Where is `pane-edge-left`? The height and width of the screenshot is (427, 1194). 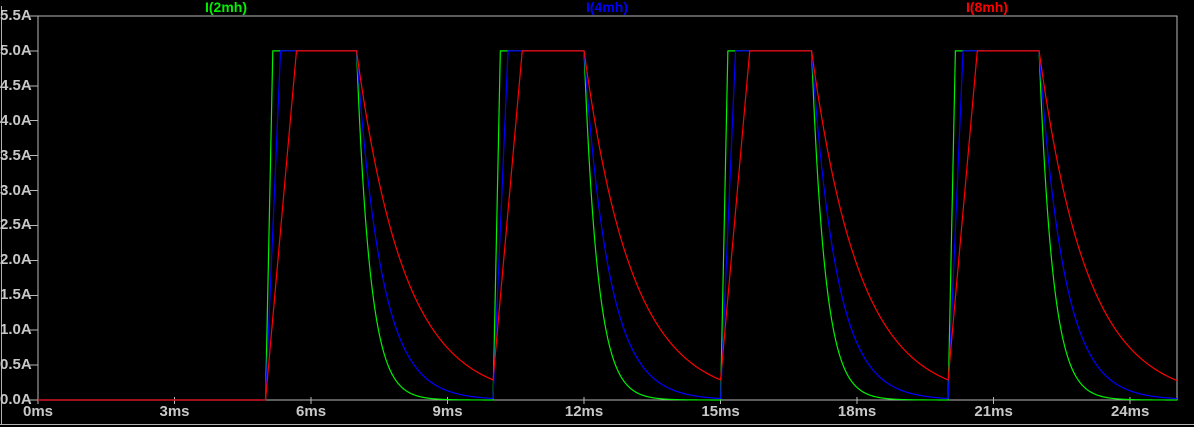
pane-edge-left is located at coordinates (1, 215).